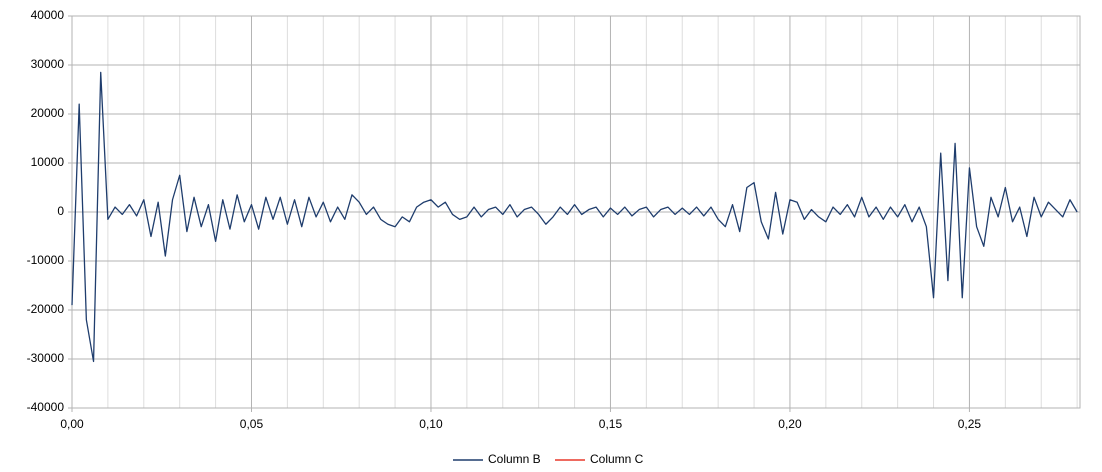 This screenshot has width=1102, height=472. I want to click on y-tick-label: 40000, so click(48, 15).